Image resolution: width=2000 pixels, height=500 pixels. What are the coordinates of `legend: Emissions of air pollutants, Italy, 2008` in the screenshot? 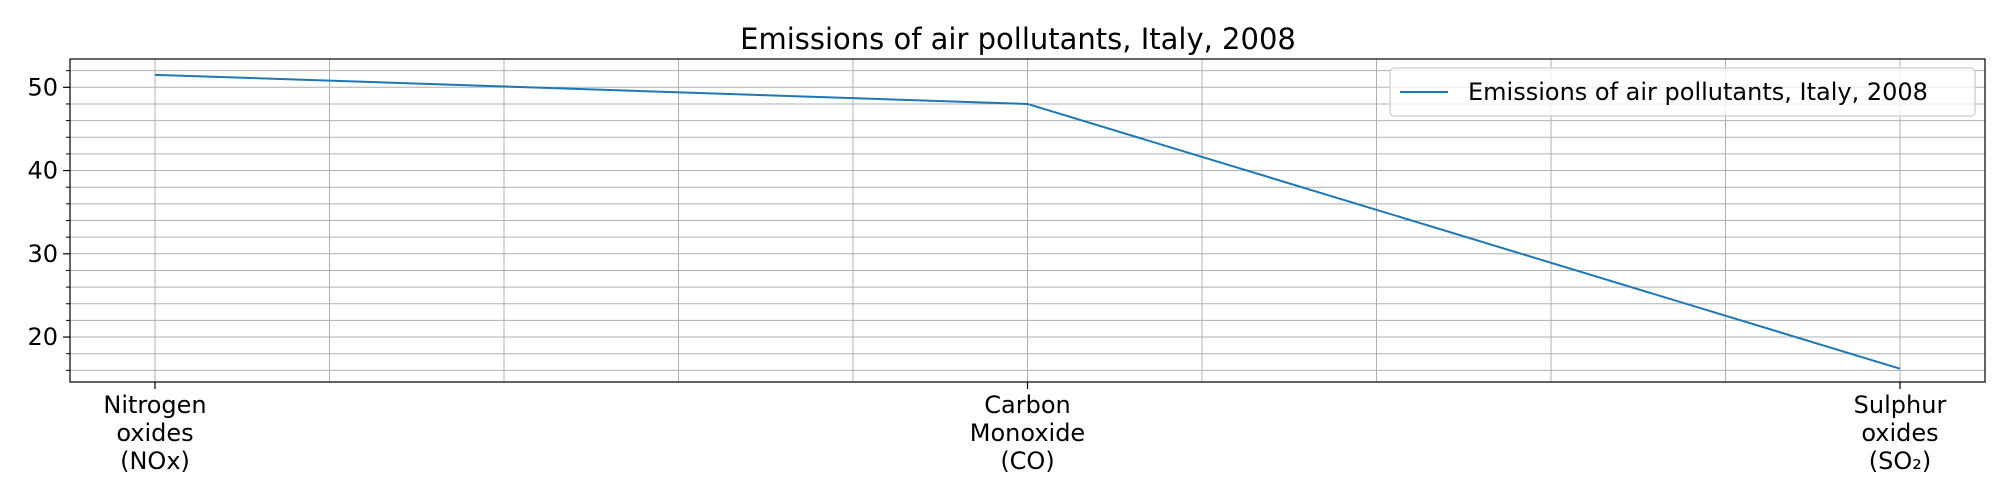 It's located at (1682, 92).